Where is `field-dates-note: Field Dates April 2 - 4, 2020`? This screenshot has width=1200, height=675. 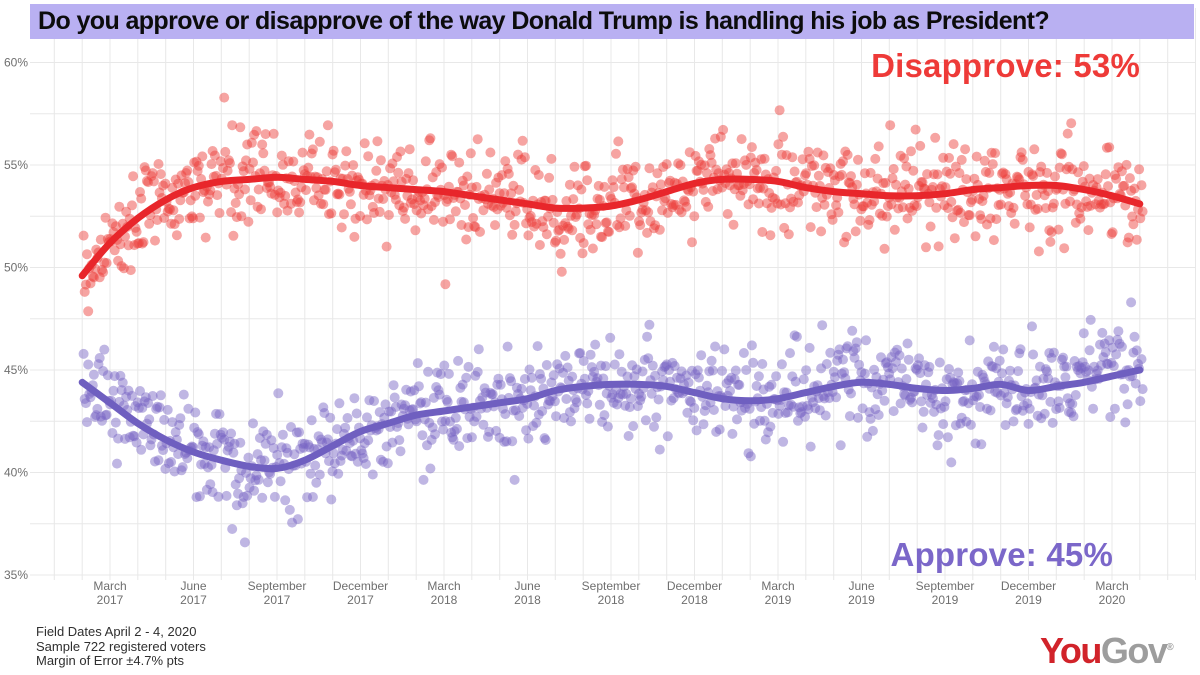 field-dates-note: Field Dates April 2 - 4, 2020 is located at coordinates (116, 631).